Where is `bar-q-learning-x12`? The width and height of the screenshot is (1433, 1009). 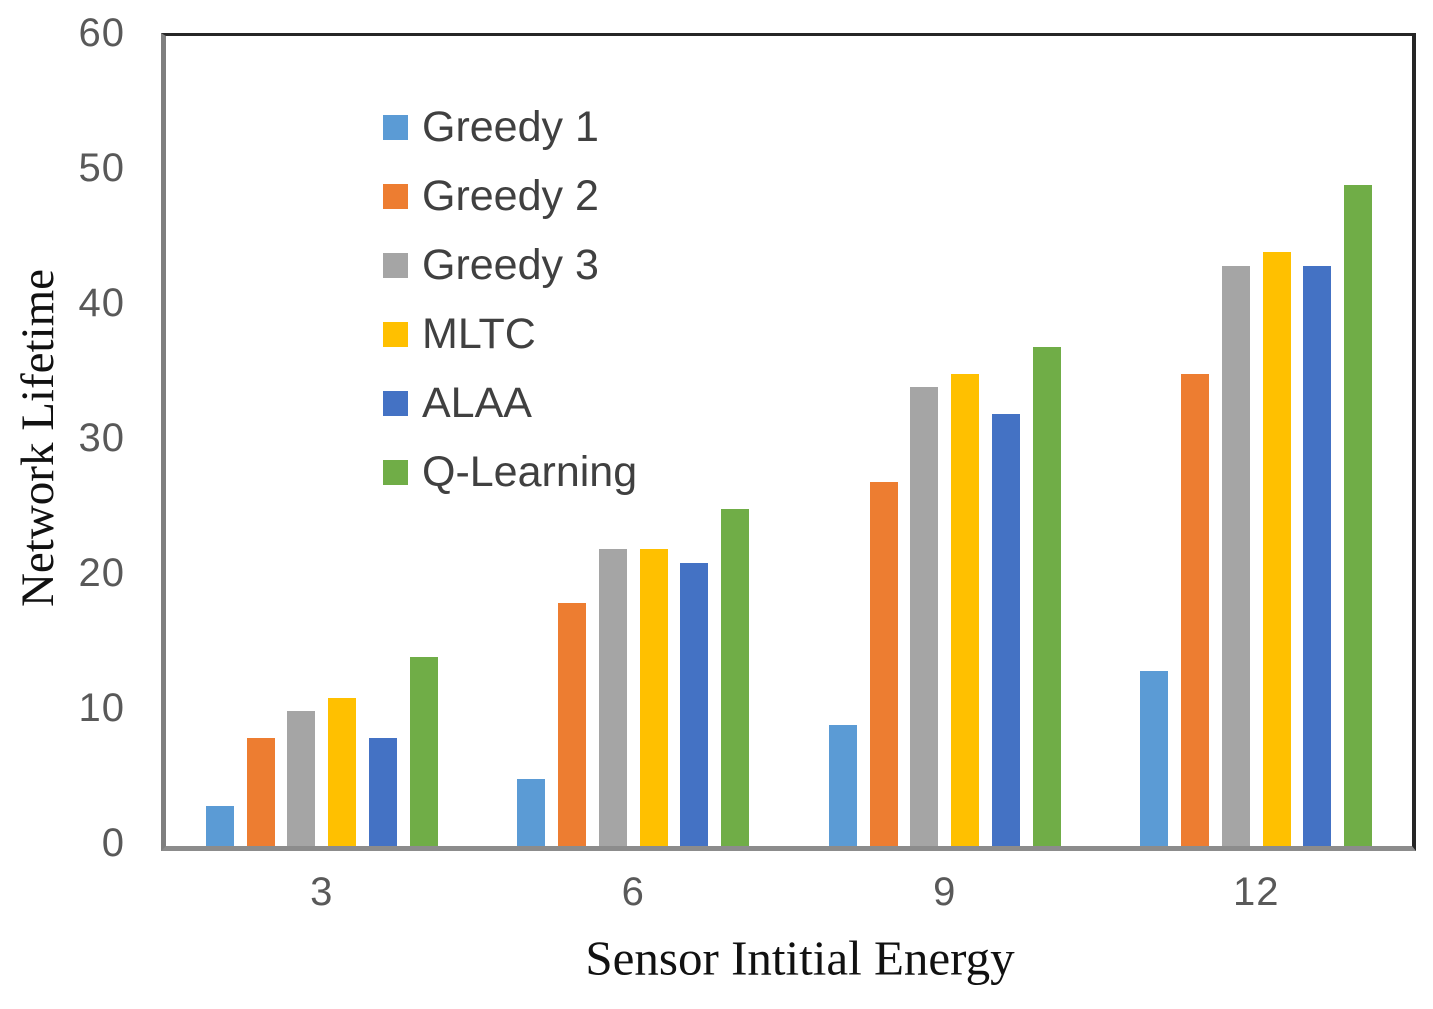 bar-q-learning-x12 is located at coordinates (1358, 515).